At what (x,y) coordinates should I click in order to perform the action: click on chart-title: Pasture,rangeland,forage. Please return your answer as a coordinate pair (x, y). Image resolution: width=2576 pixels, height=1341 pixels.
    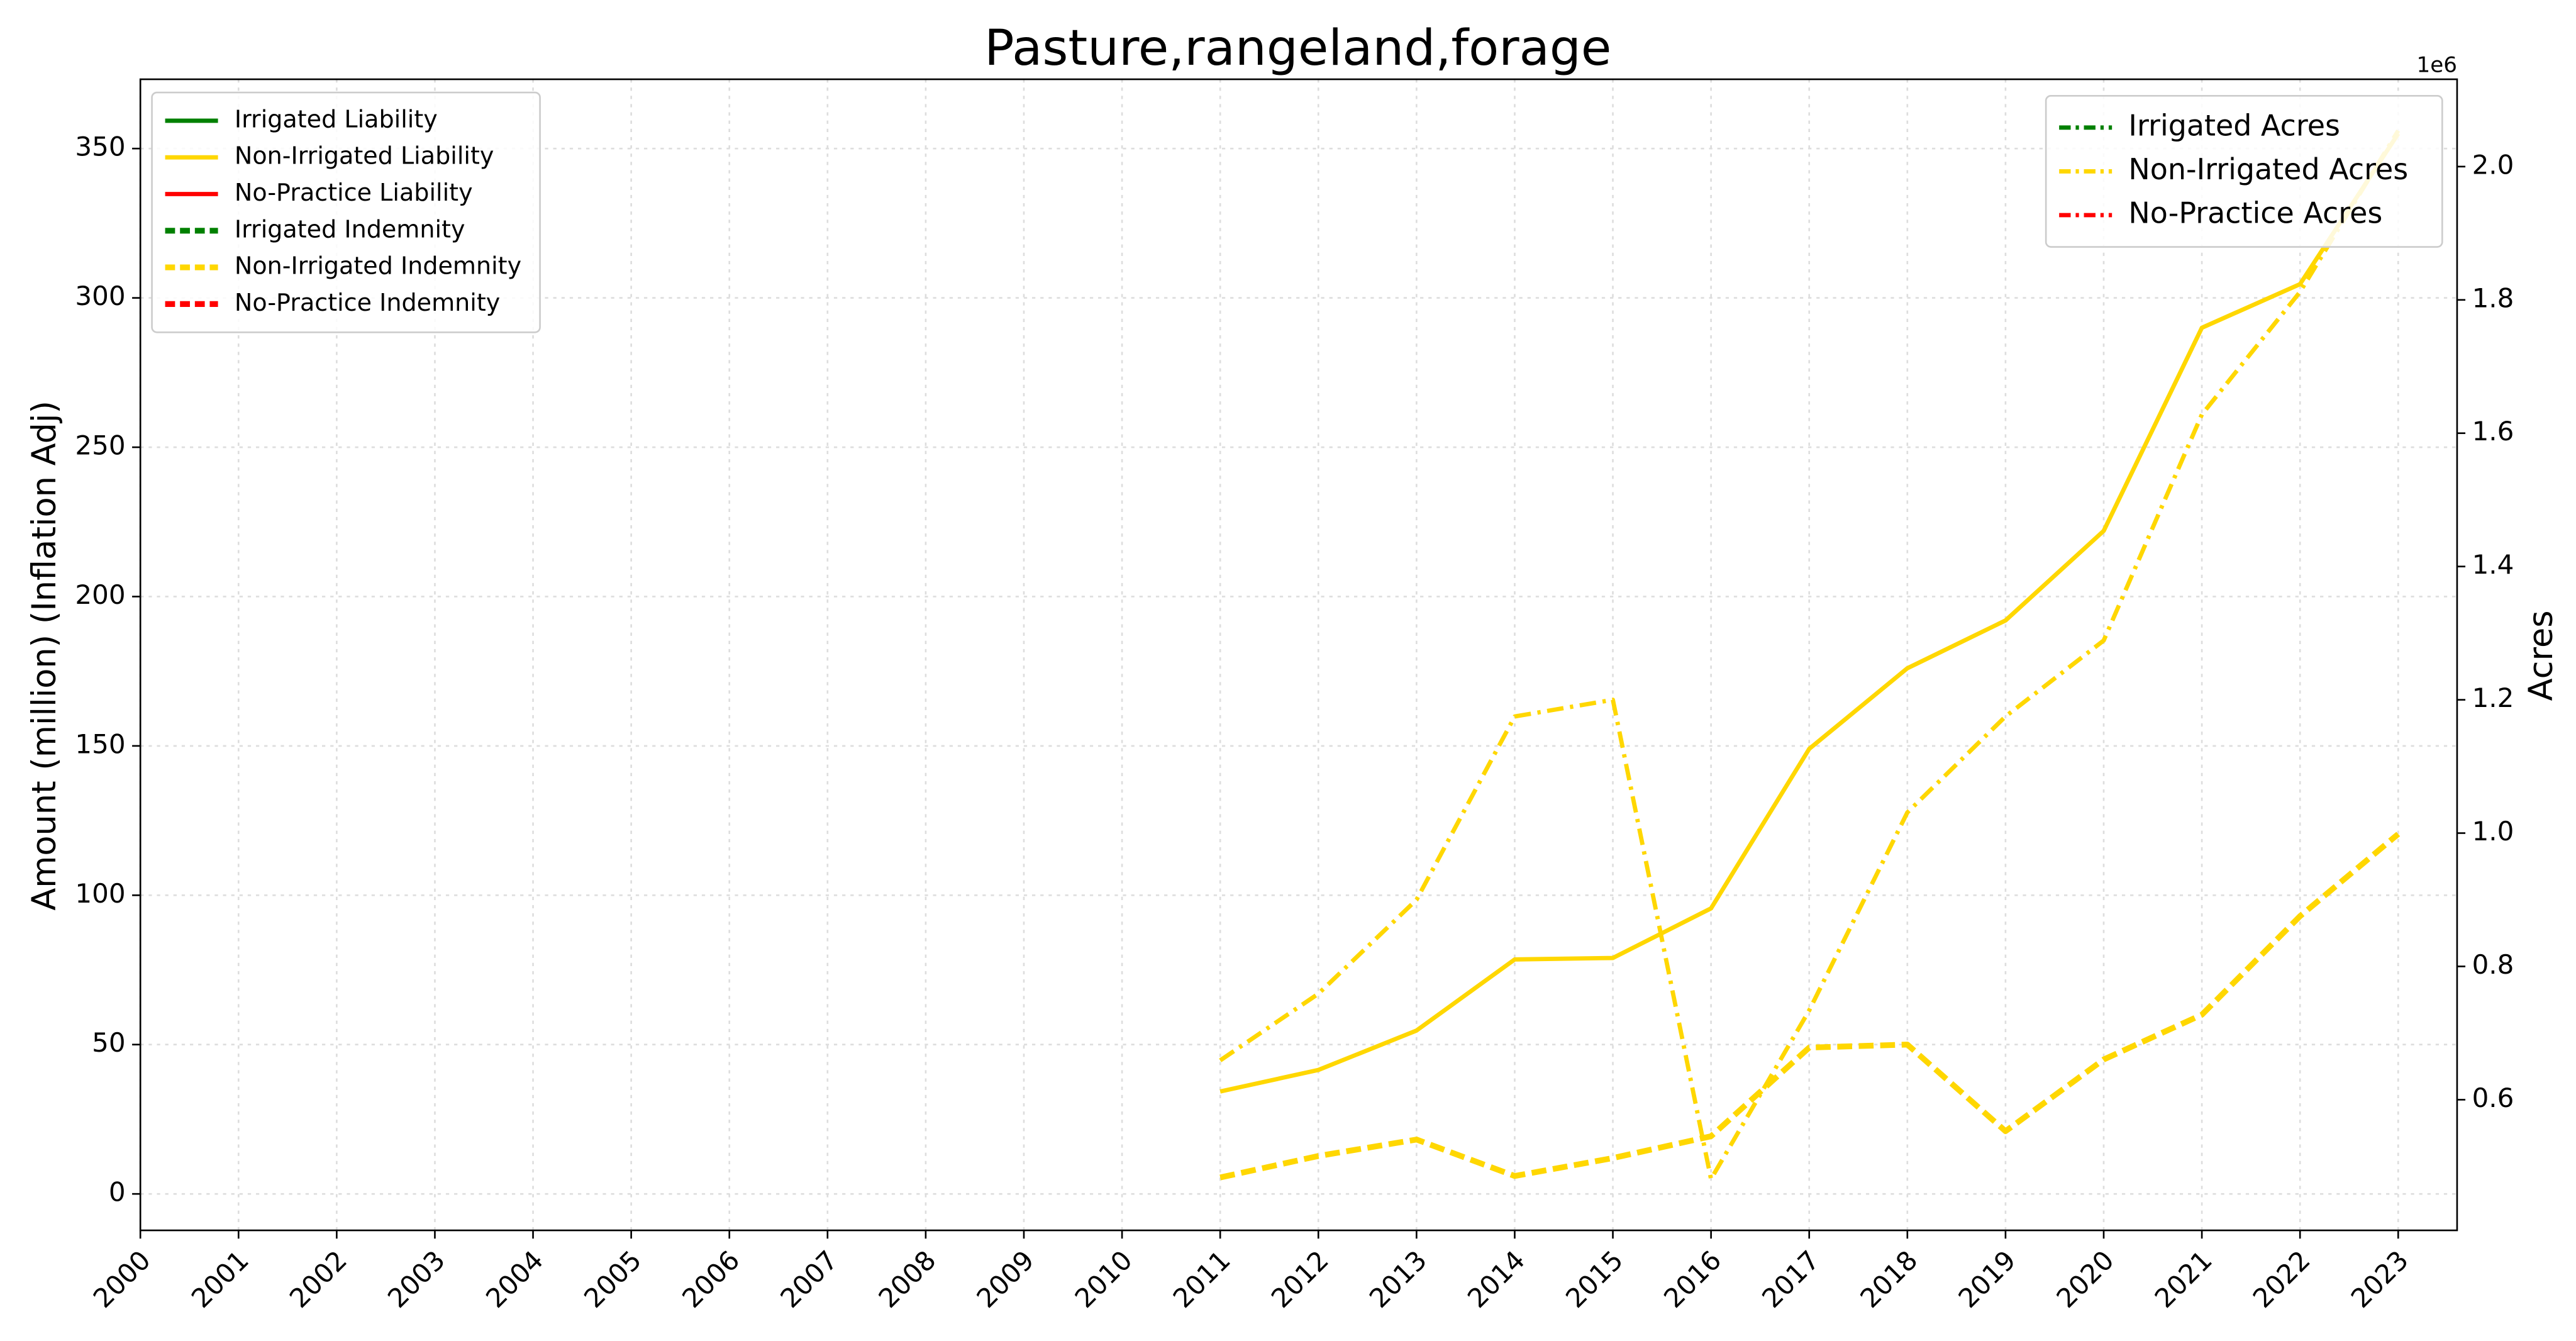
    Looking at the image, I should click on (1297, 48).